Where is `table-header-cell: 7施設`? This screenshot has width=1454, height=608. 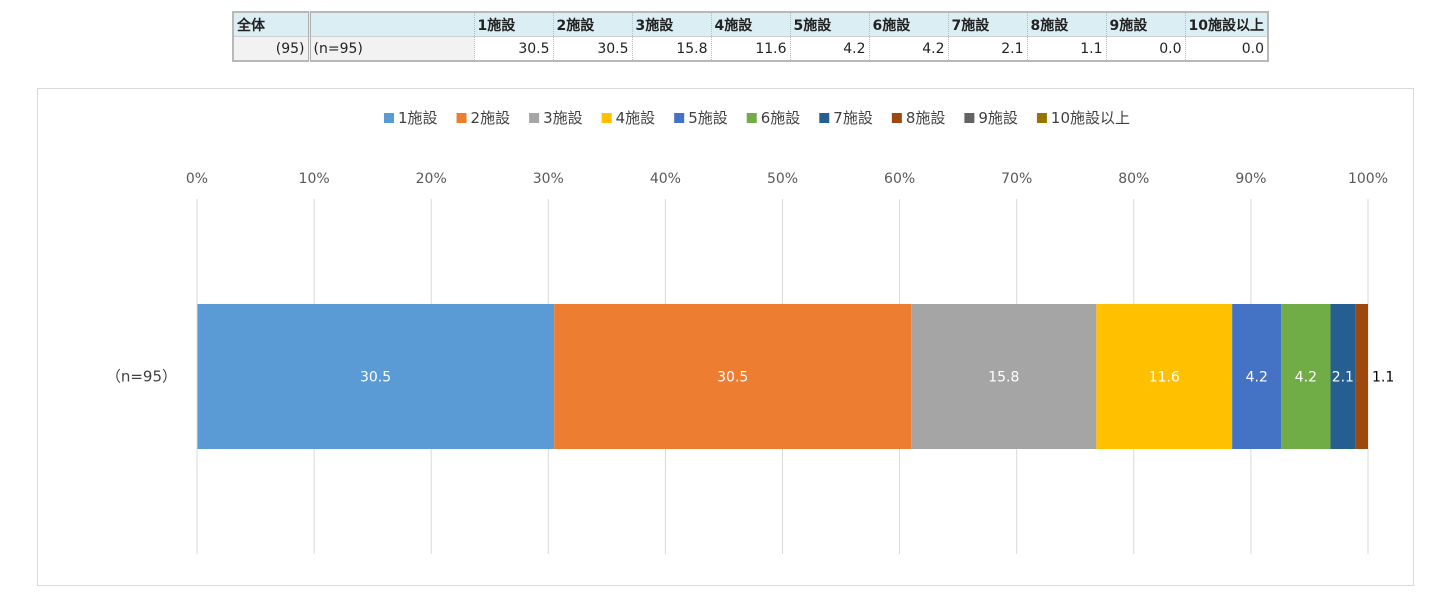 table-header-cell: 7施設 is located at coordinates (987, 24).